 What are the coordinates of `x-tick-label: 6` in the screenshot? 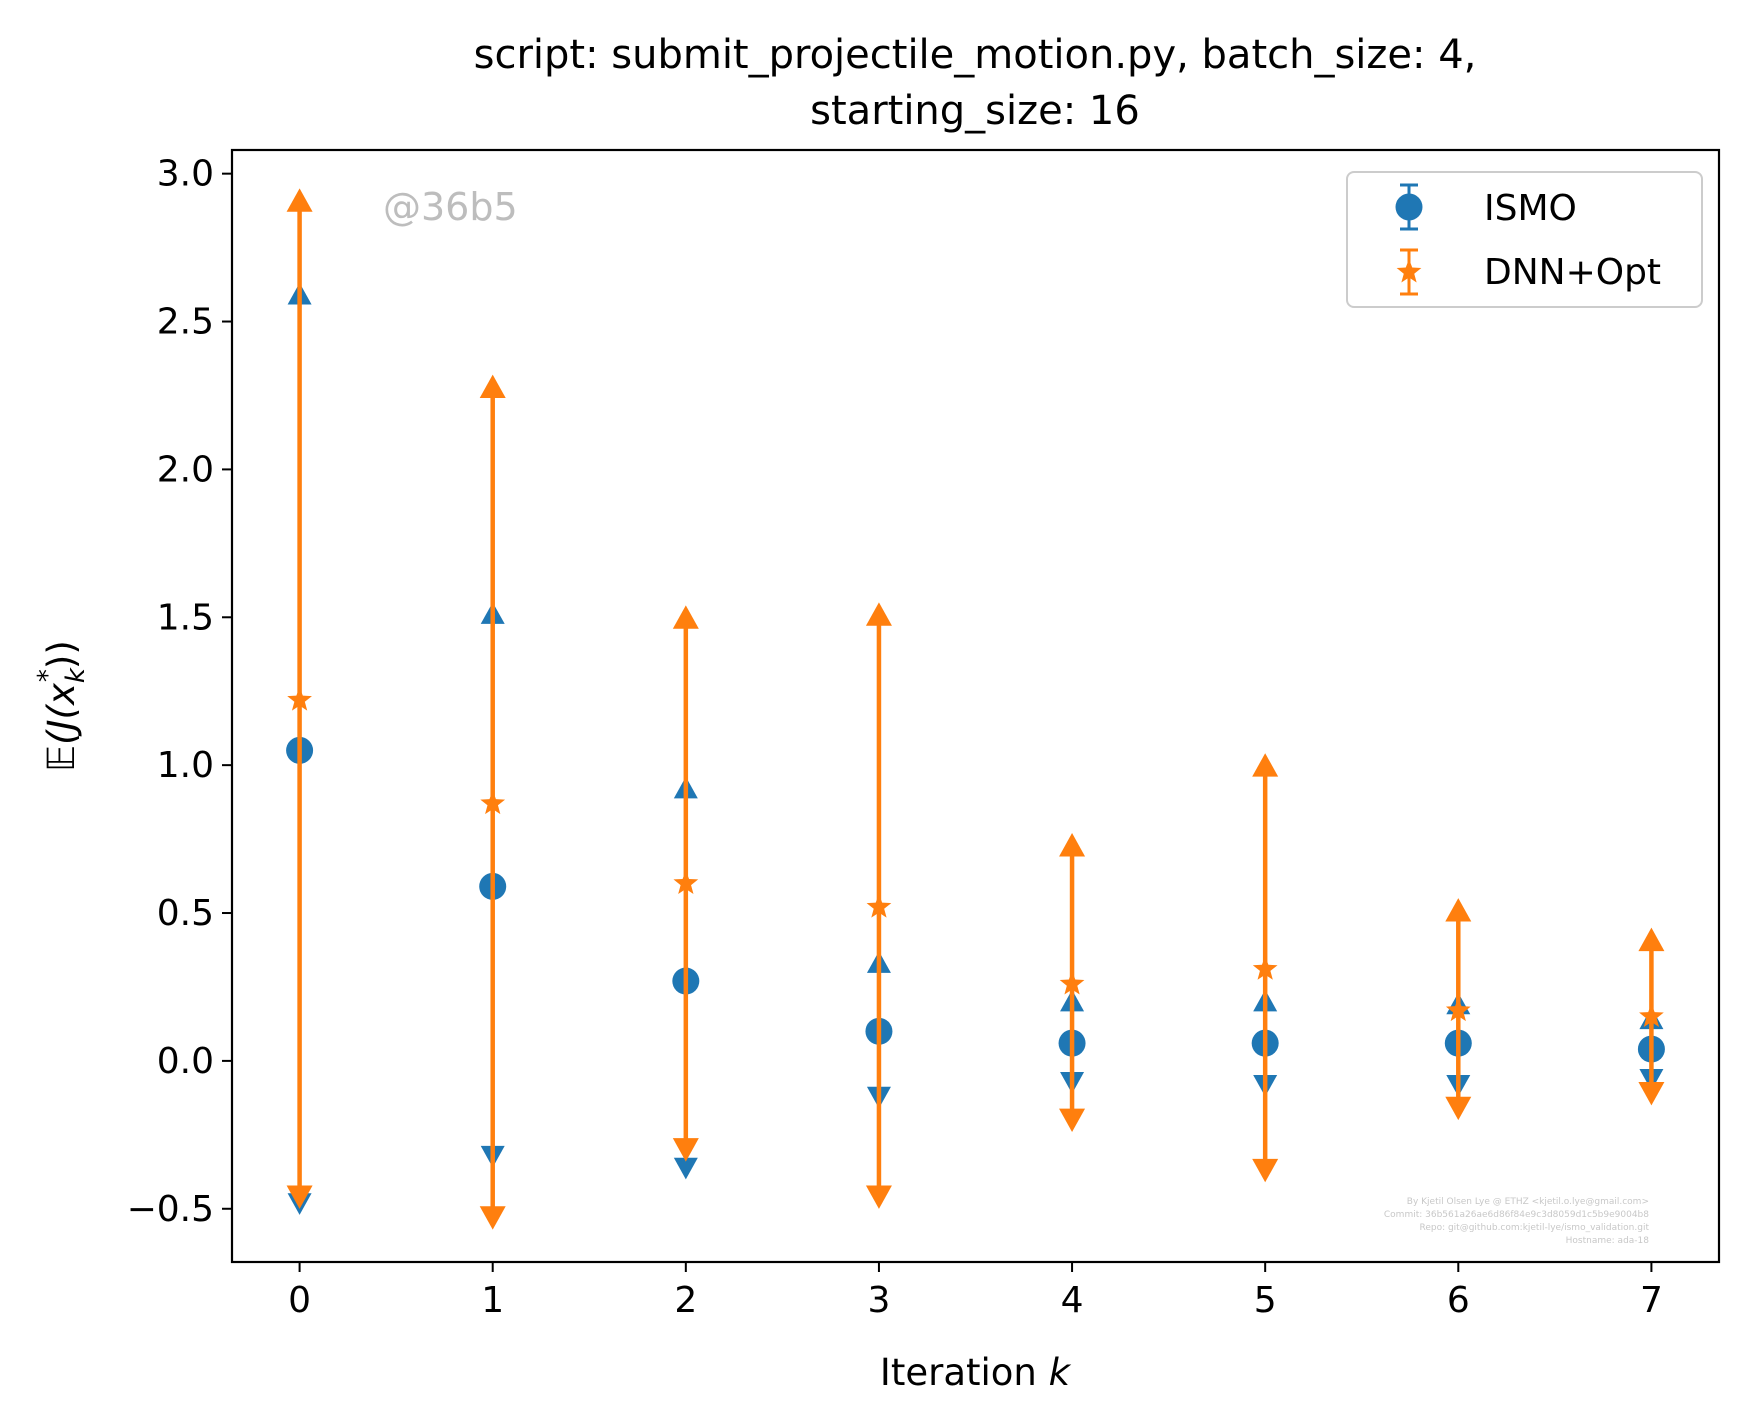 It's located at (1458, 1300).